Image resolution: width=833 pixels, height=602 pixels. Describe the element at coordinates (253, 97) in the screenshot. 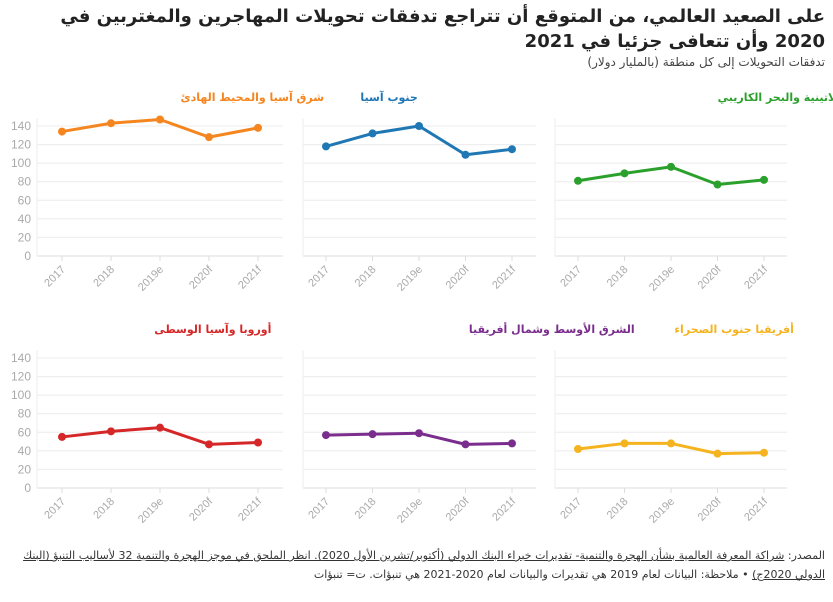

I see `panel-title: شرق آسيا والمحيط الهادئ` at that location.